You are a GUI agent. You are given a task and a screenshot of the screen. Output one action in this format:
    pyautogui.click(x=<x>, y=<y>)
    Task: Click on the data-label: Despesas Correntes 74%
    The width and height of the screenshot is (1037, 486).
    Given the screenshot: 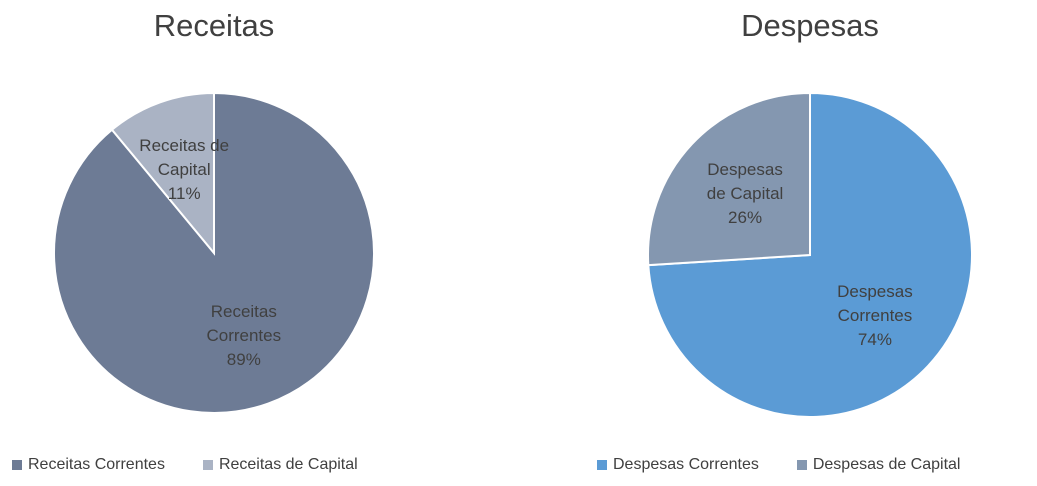 What is the action you would take?
    pyautogui.click(x=875, y=316)
    